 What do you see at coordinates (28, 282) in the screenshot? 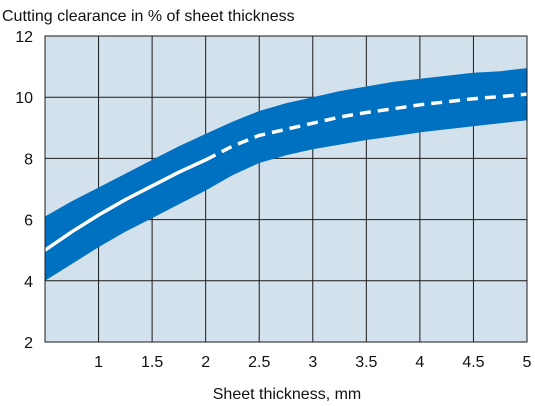
I see `y-tick-label: 4` at bounding box center [28, 282].